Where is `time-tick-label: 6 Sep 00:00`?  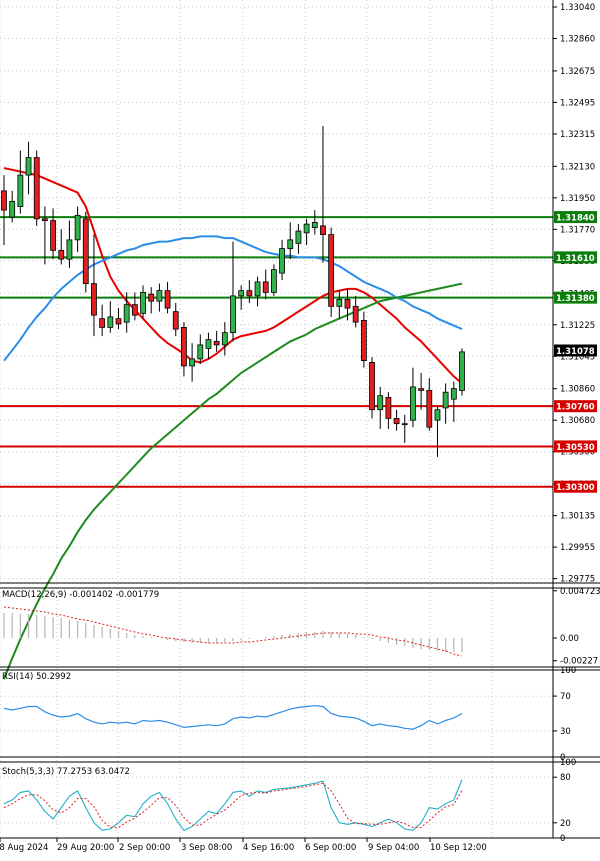 time-tick-label: 6 Sep 00:00 is located at coordinates (330, 848).